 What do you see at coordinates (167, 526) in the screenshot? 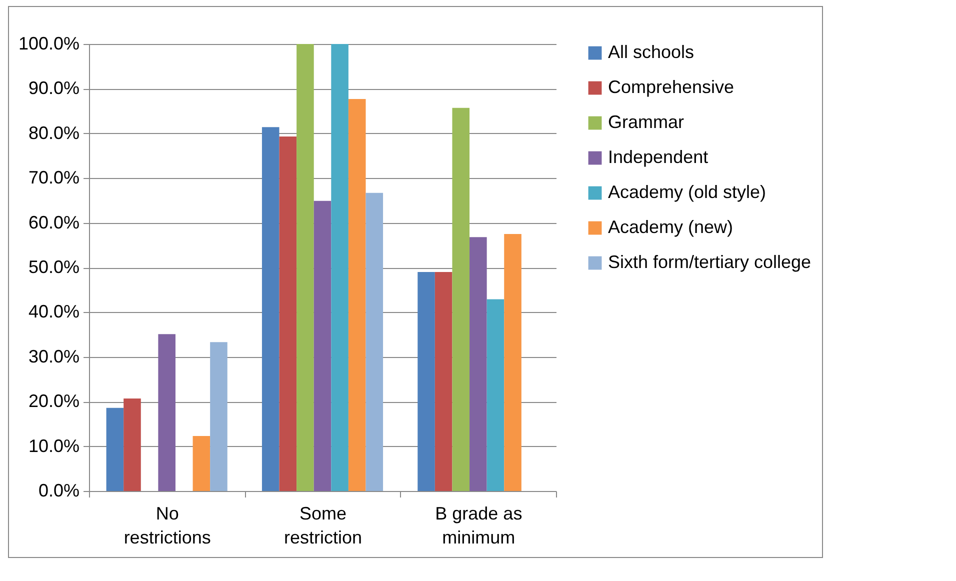
I see `x-tick-label: No restrictions` at bounding box center [167, 526].